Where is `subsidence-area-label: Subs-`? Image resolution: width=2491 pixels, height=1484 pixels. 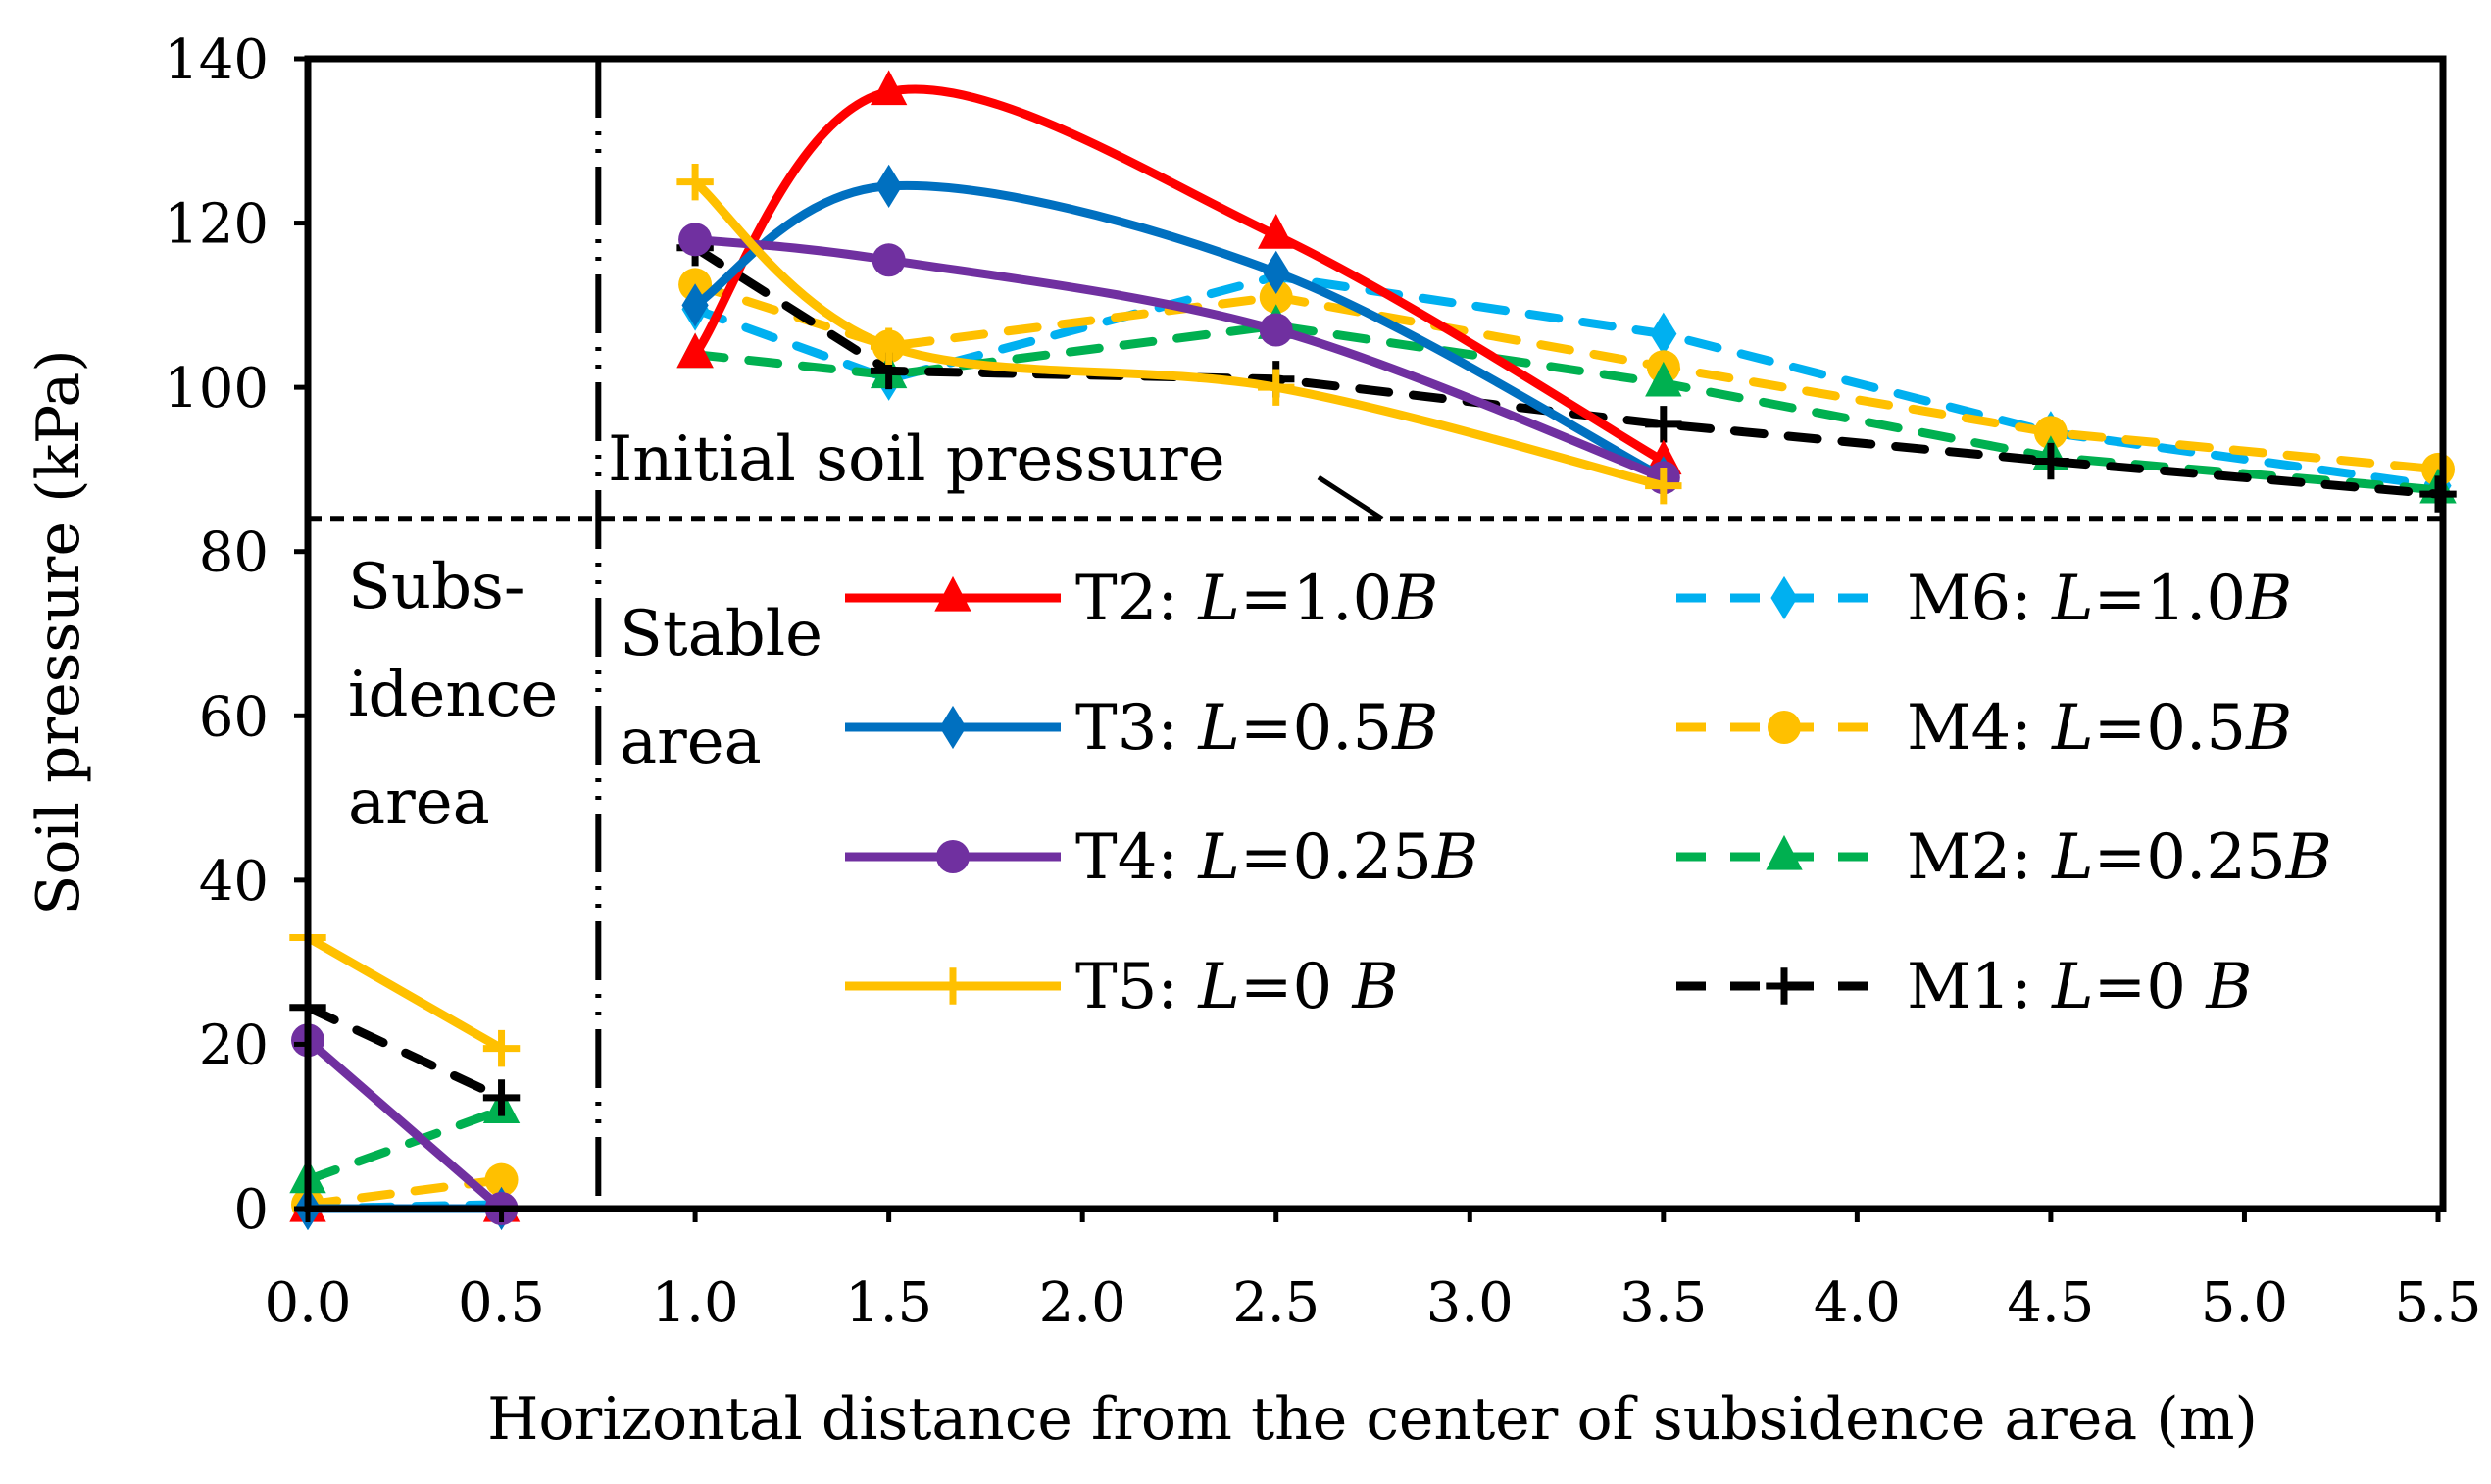 subsidence-area-label: Subs- is located at coordinates (436, 587).